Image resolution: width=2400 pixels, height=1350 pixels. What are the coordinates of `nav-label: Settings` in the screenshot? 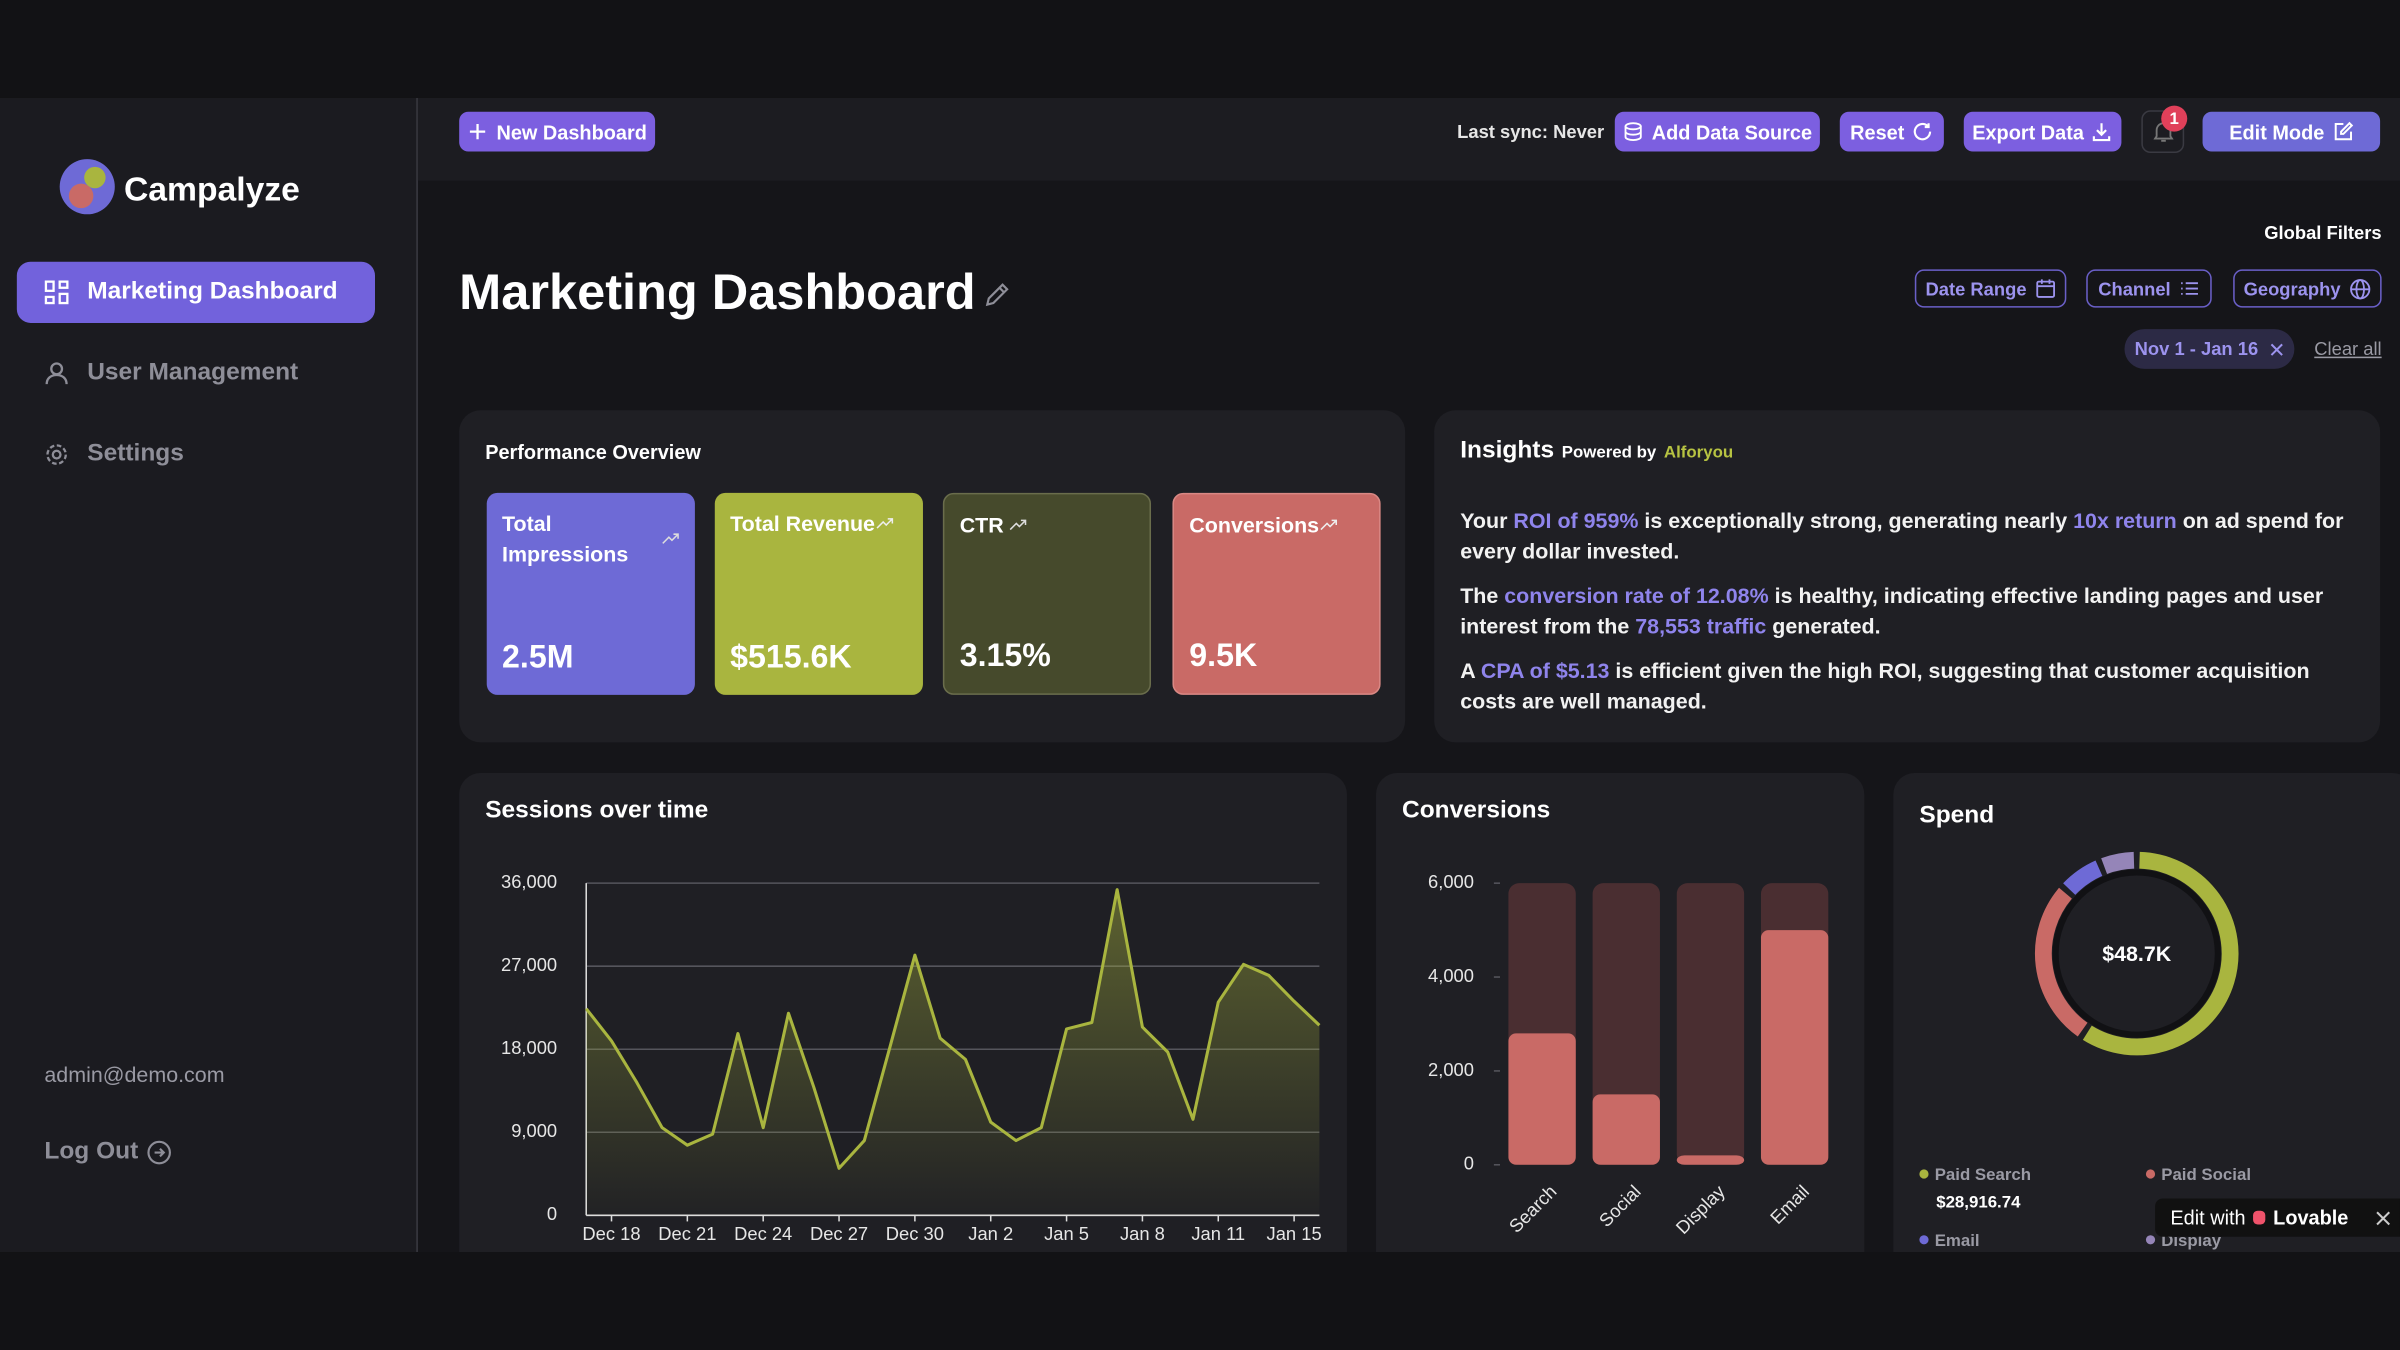 It's located at (135, 453).